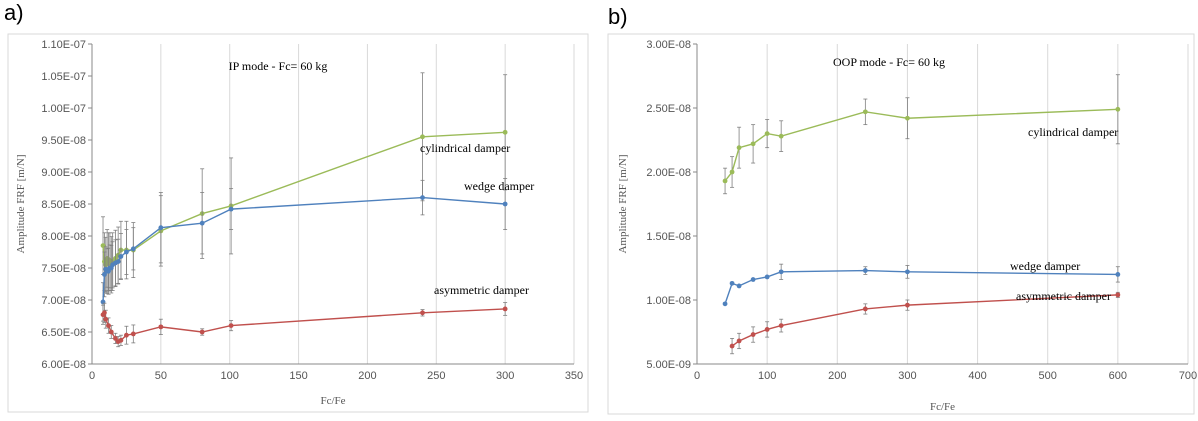  I want to click on y-tick-label: 2.00E-08, so click(668, 173).